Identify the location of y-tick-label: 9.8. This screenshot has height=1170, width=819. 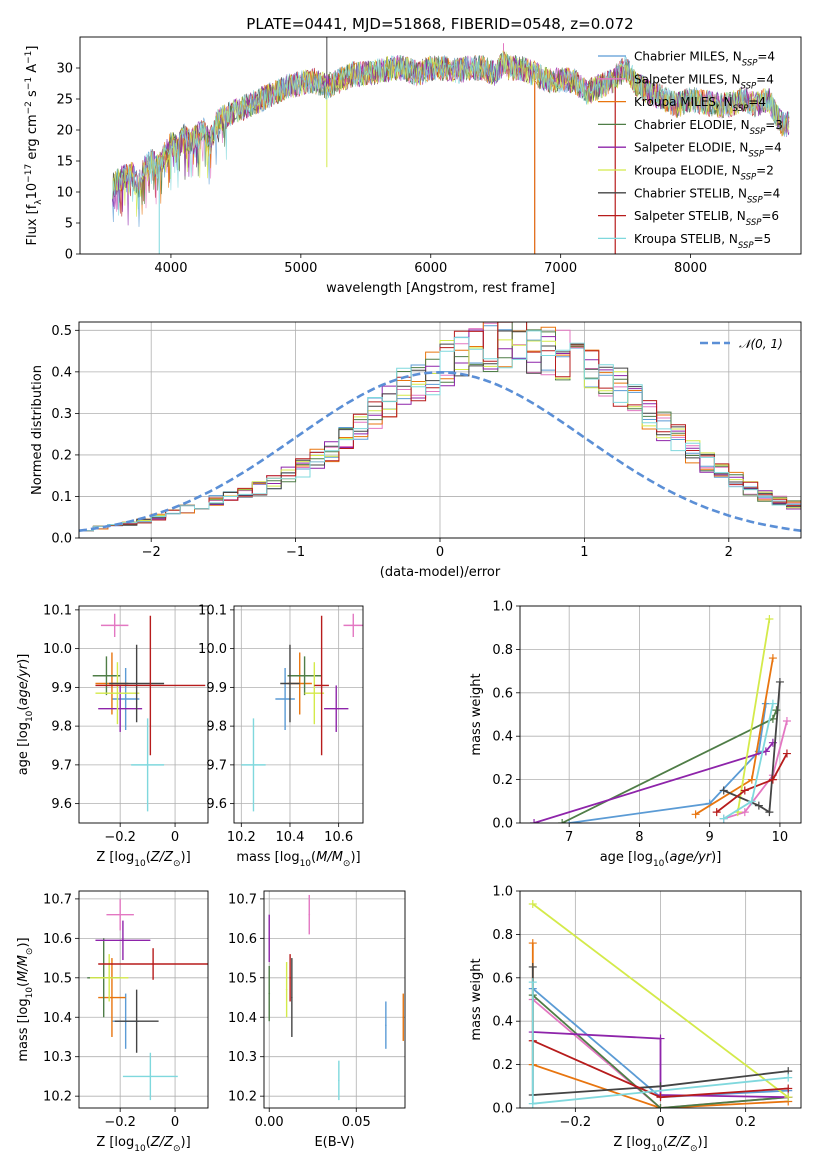
(216, 727).